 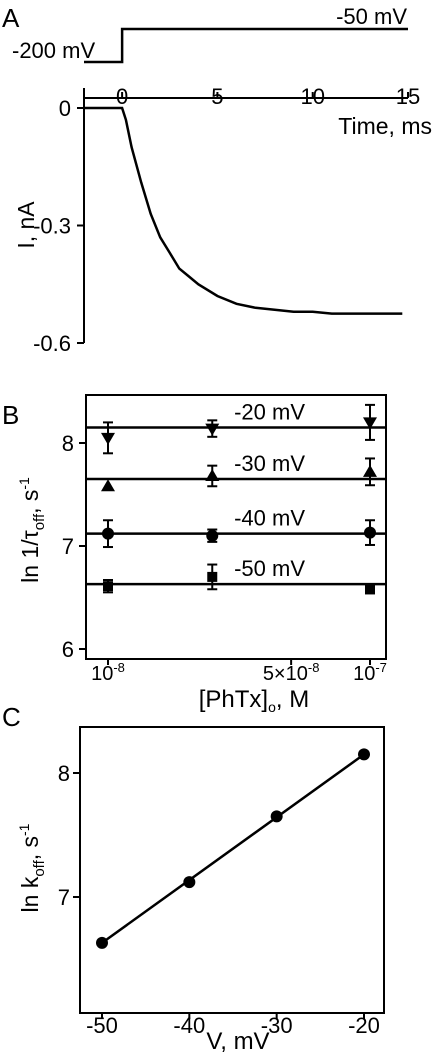 I want to click on x-tick-label: 10⁻⁸, so click(x=108, y=672).